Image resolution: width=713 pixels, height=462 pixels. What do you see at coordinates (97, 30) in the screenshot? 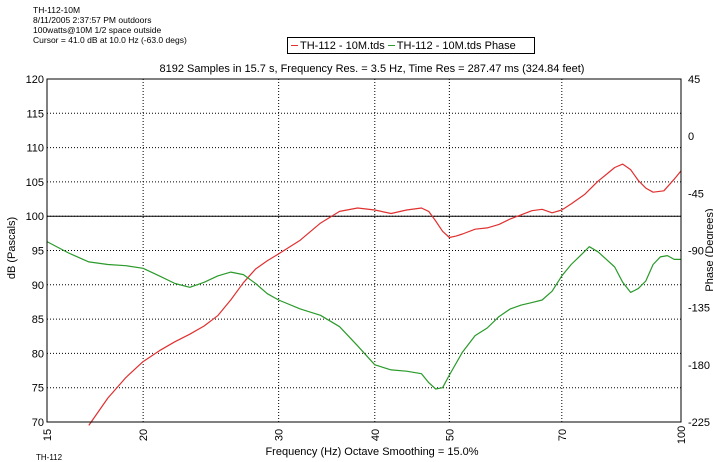
I see `info-line: 100watts@10M 1/2 space outside` at bounding box center [97, 30].